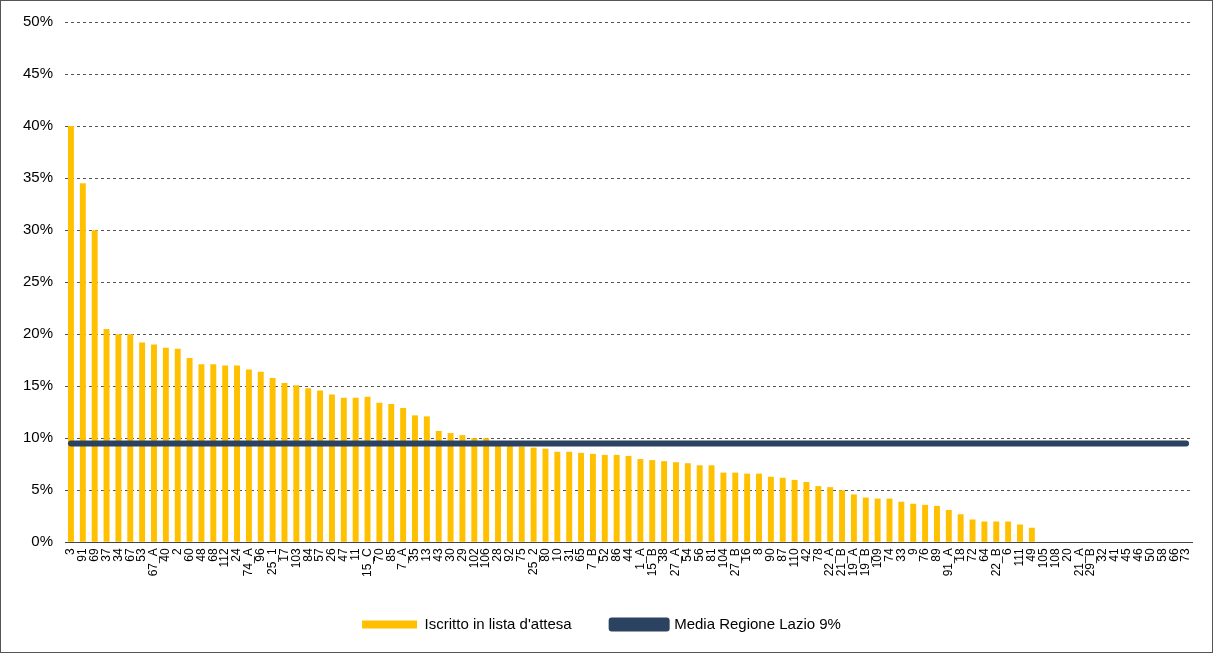 This screenshot has width=1213, height=653. What do you see at coordinates (473, 558) in the screenshot?
I see `x-tick-label: 102` at bounding box center [473, 558].